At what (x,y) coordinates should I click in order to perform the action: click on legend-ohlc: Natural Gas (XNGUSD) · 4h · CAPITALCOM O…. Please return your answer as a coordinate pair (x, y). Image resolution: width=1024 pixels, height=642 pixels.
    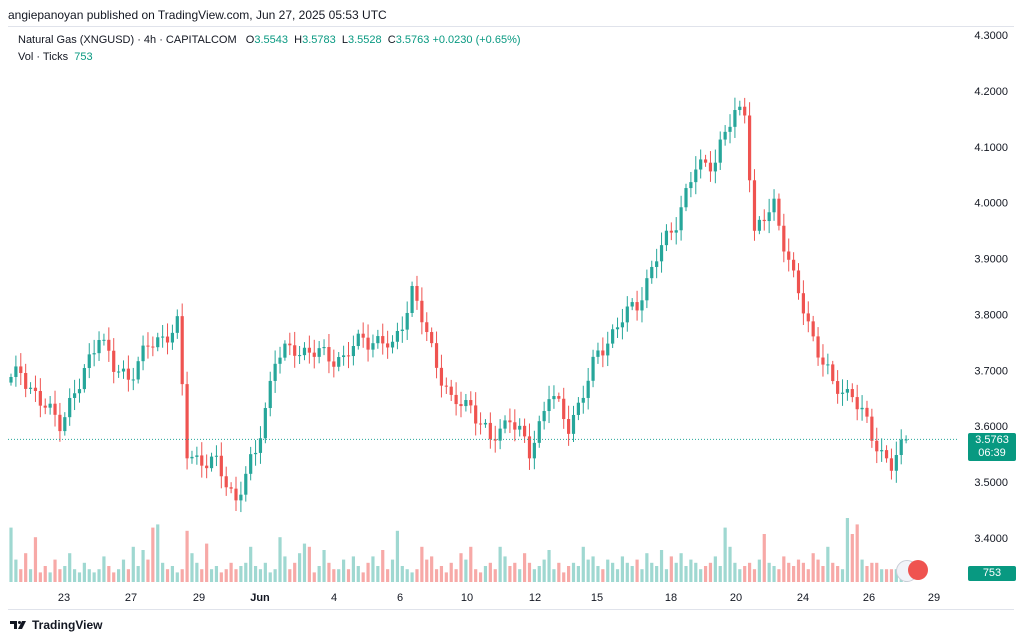
    Looking at the image, I should click on (269, 40).